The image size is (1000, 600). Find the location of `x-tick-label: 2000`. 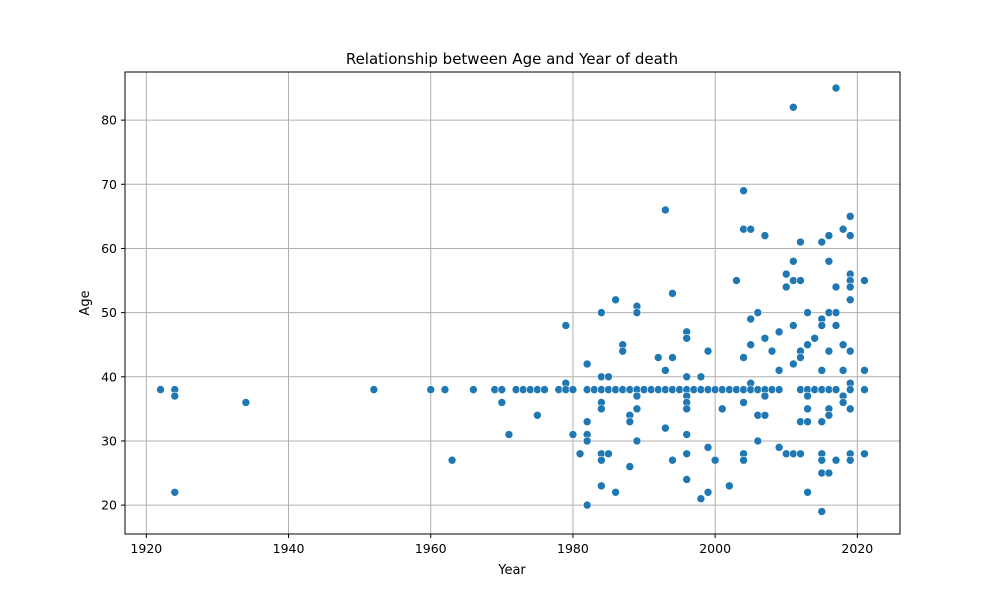

x-tick-label: 2000 is located at coordinates (715, 548).